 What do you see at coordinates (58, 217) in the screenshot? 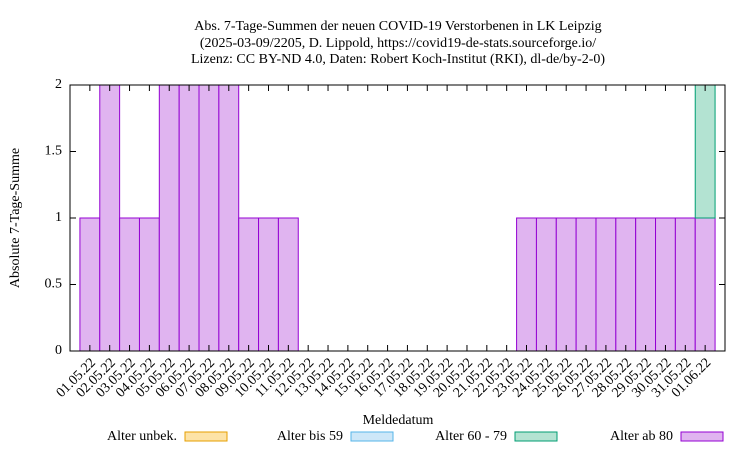
I see `y-tick-label: 1` at bounding box center [58, 217].